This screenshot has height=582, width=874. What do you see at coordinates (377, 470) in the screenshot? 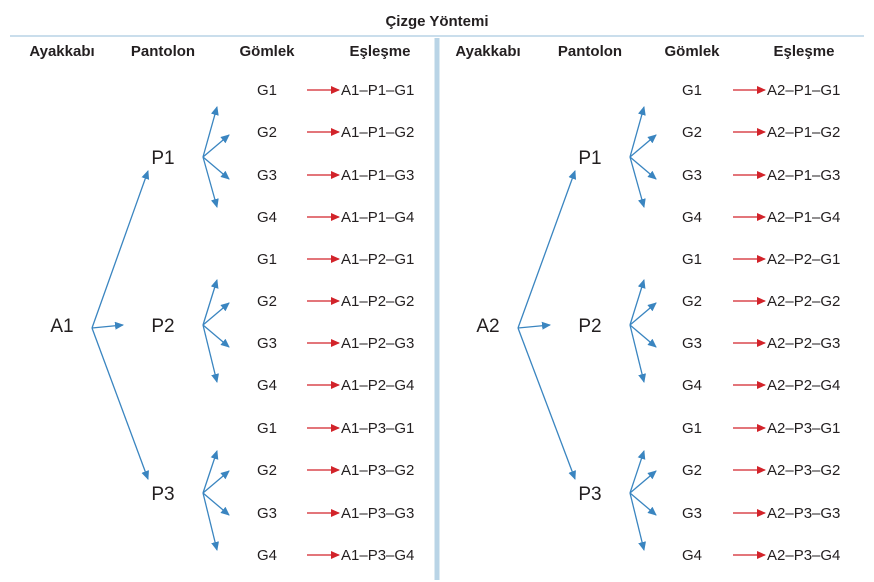
I see `match-label: A1–P3–G2` at bounding box center [377, 470].